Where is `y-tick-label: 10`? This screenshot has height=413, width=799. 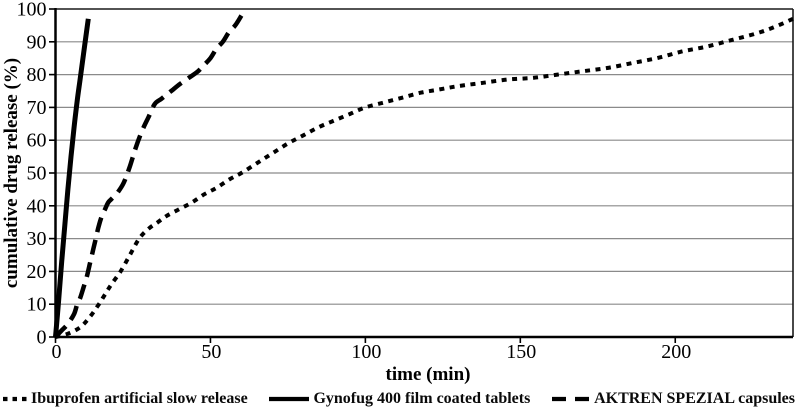
y-tick-label: 10 is located at coordinates (37, 305).